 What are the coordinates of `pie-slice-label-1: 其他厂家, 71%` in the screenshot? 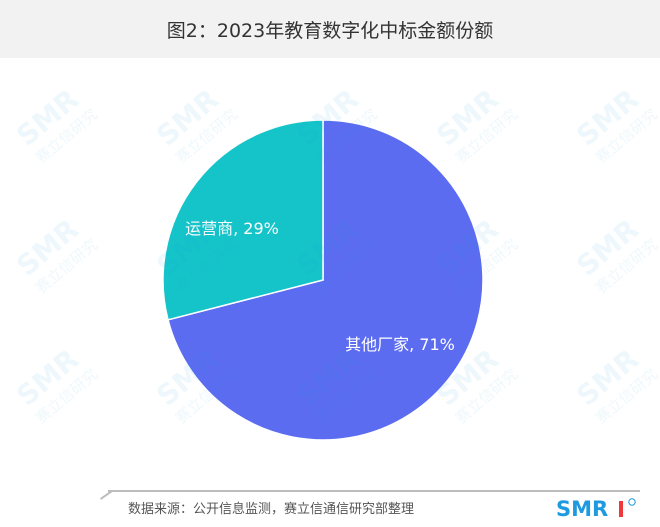 It's located at (400, 344).